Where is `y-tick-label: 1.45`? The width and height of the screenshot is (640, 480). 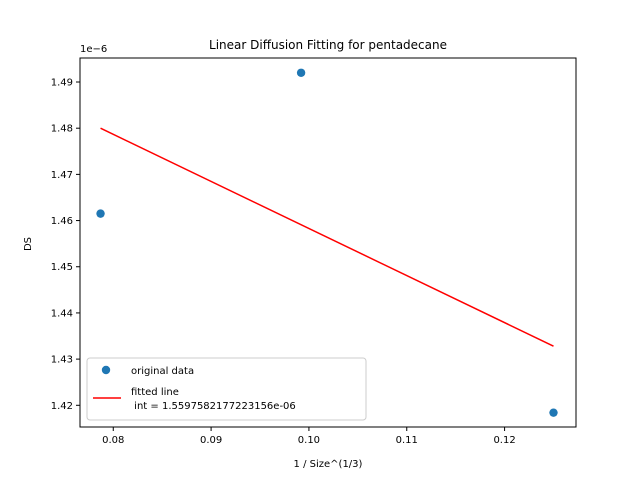
y-tick-label: 1.45 is located at coordinates (62, 267).